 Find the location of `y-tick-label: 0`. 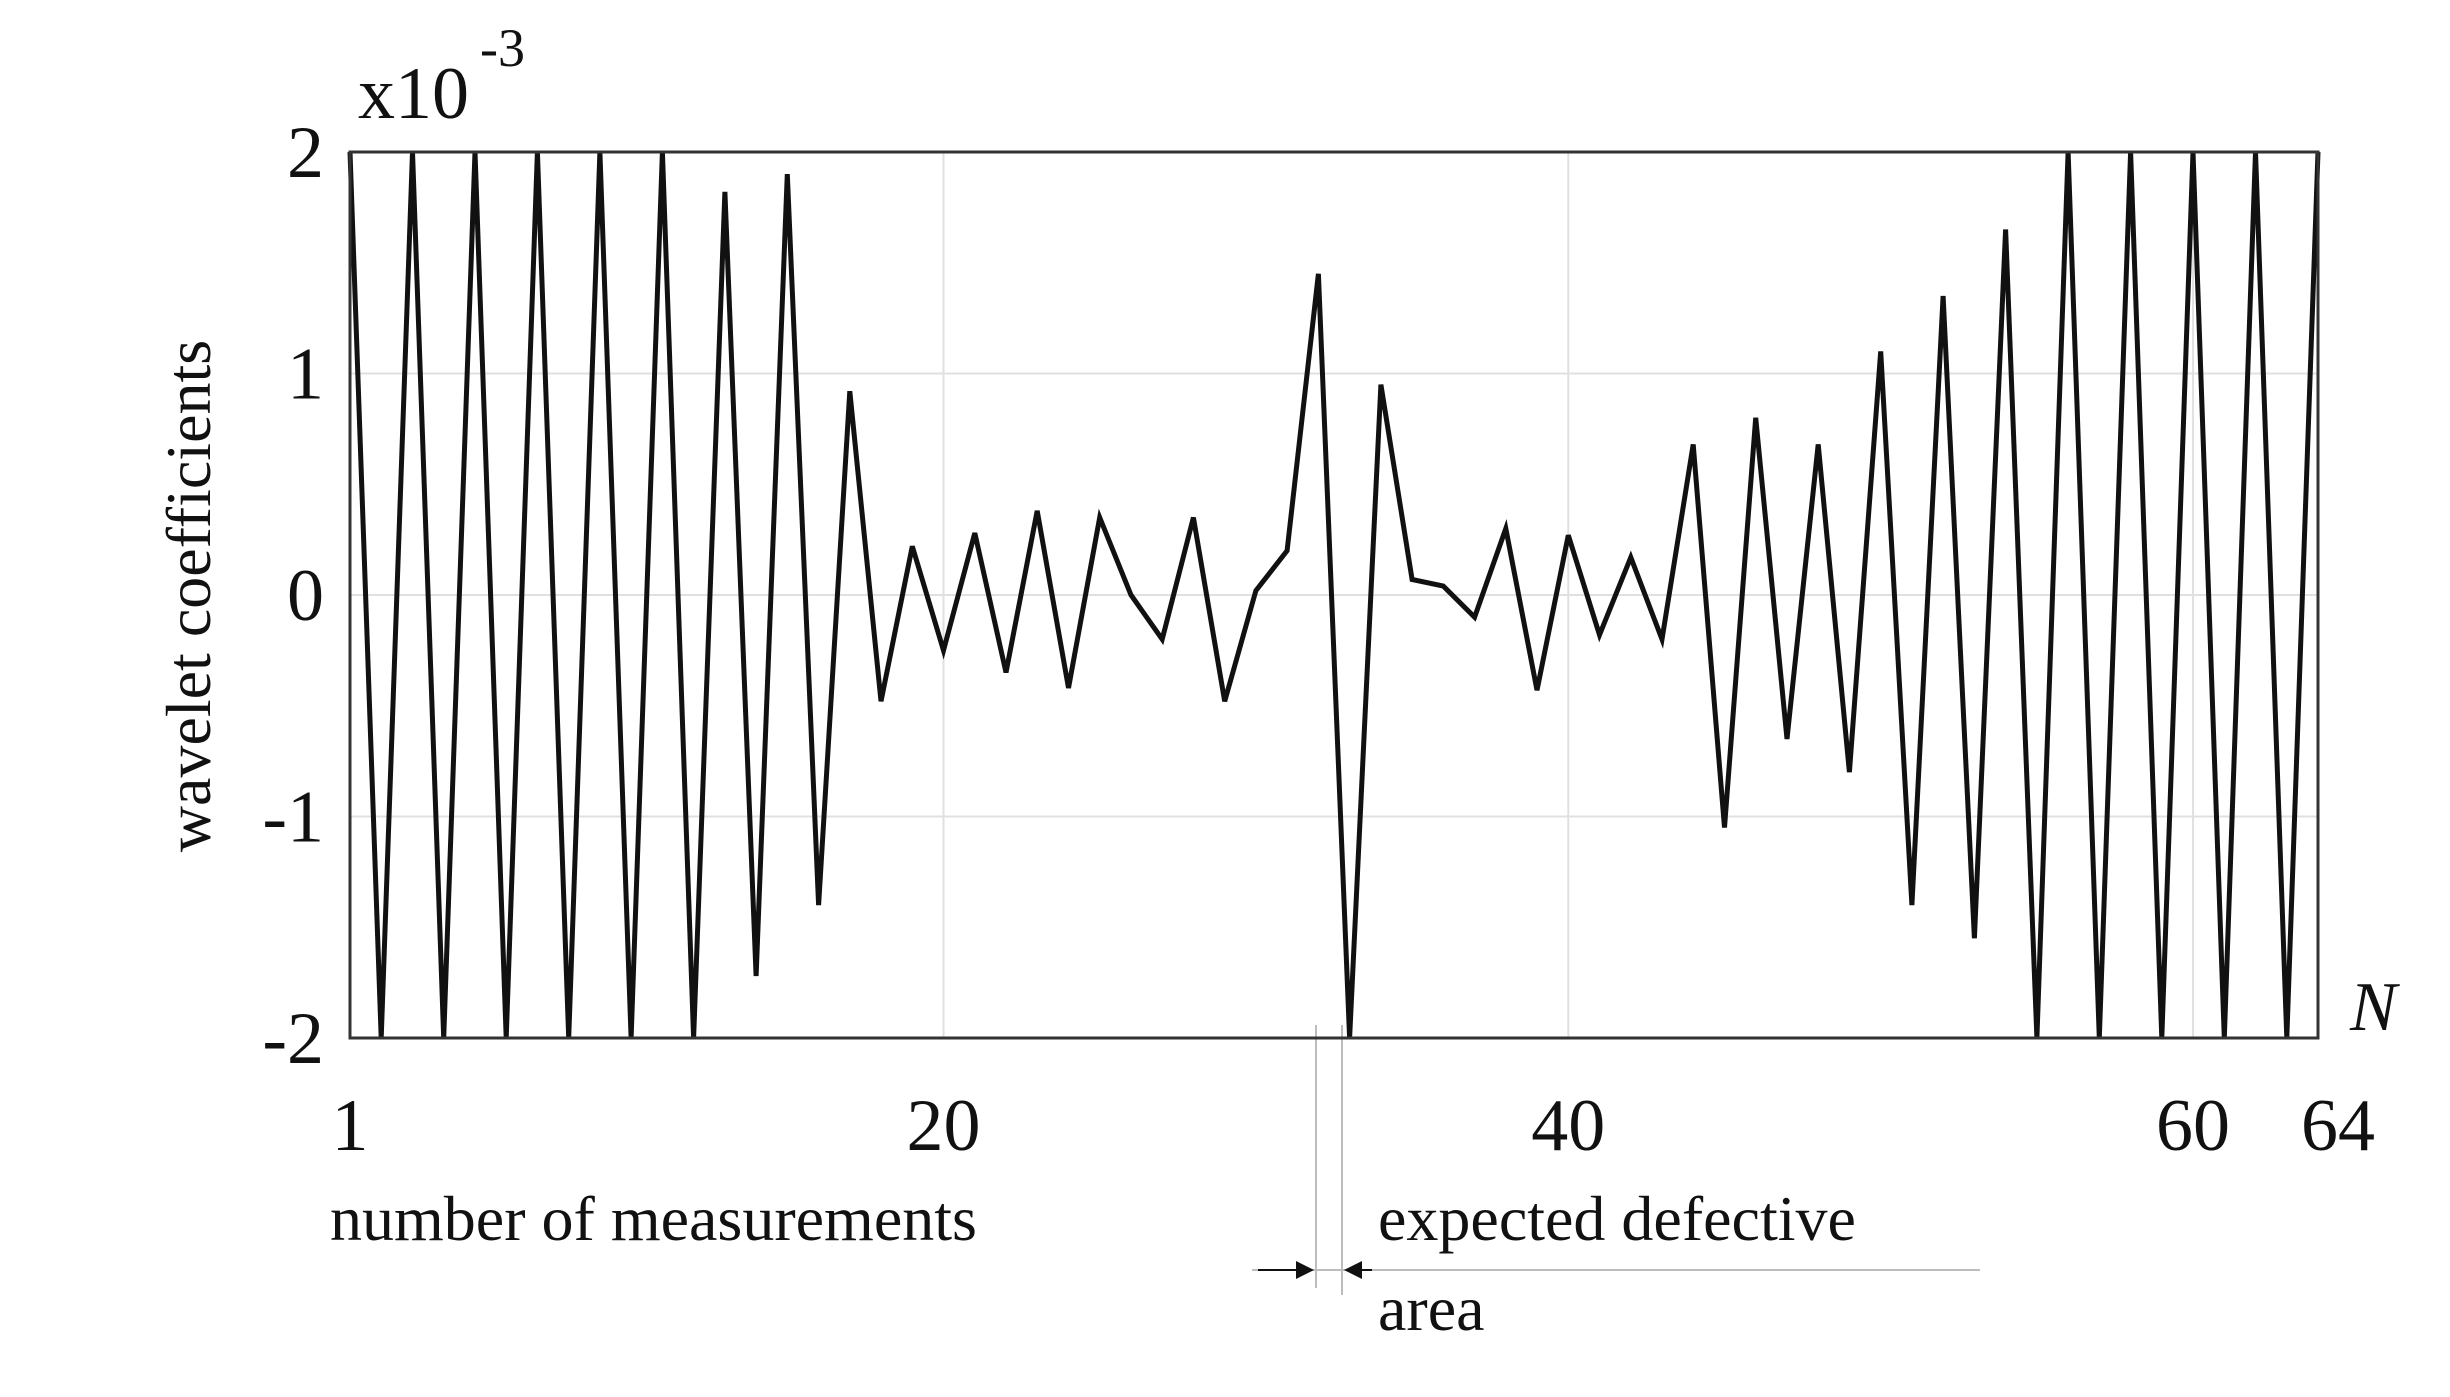

y-tick-label: 0 is located at coordinates (305, 596).